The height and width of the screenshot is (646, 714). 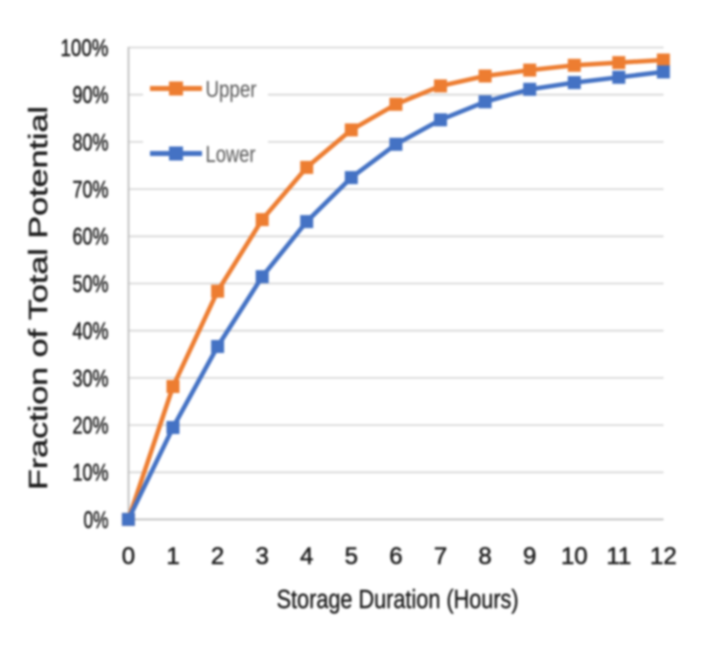 I want to click on svg-text: 10, so click(x=574, y=556).